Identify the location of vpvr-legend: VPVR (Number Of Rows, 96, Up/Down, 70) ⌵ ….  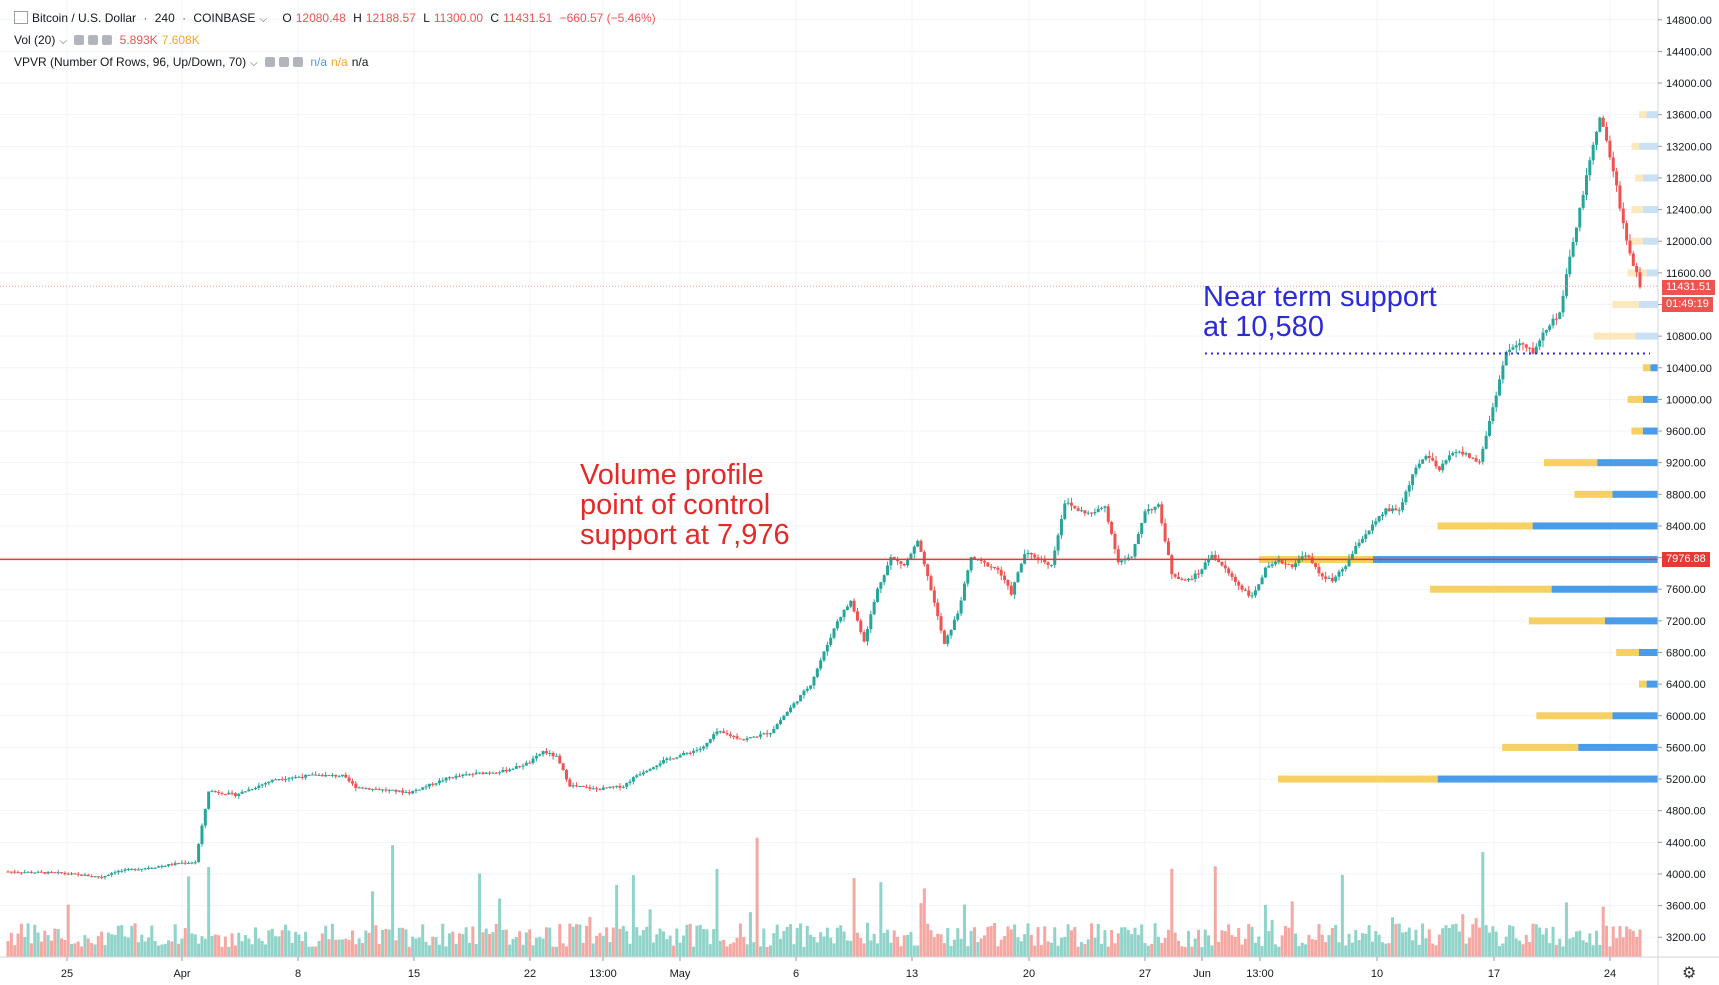
(193, 63).